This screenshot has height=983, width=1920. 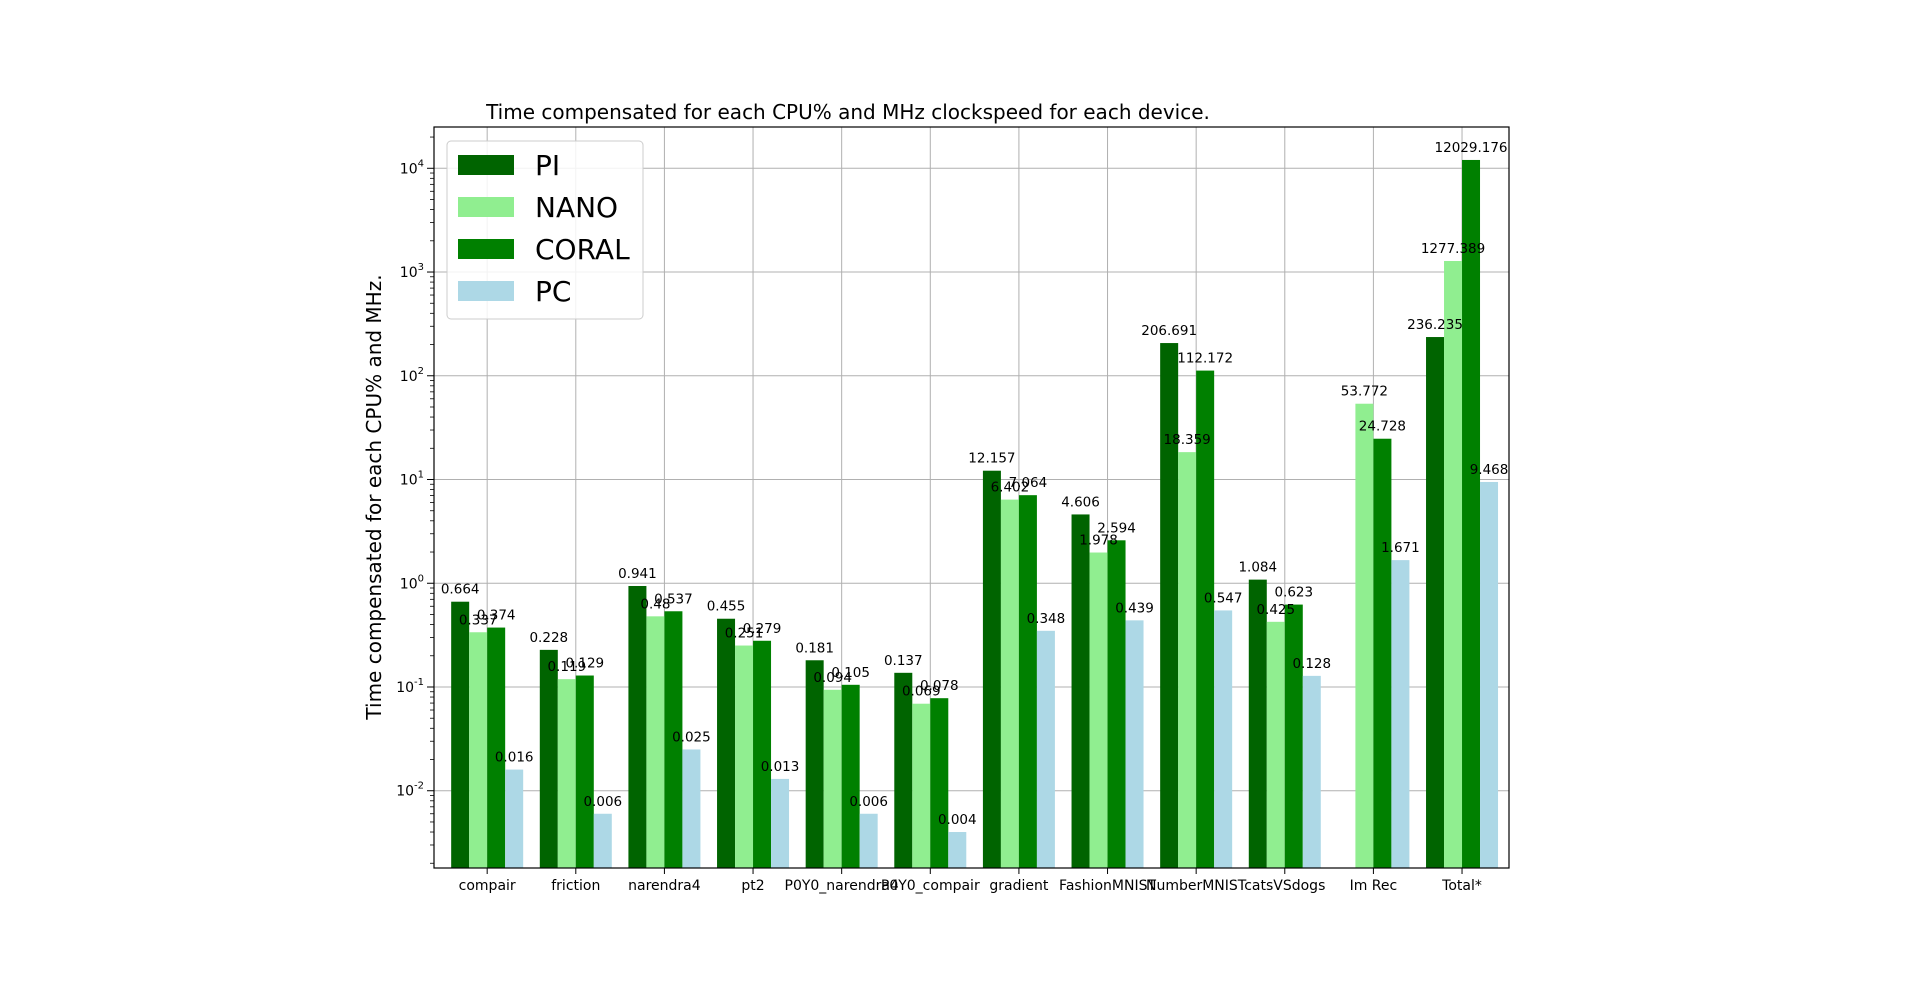 What do you see at coordinates (1400, 548) in the screenshot?
I see `data-label: 1.671` at bounding box center [1400, 548].